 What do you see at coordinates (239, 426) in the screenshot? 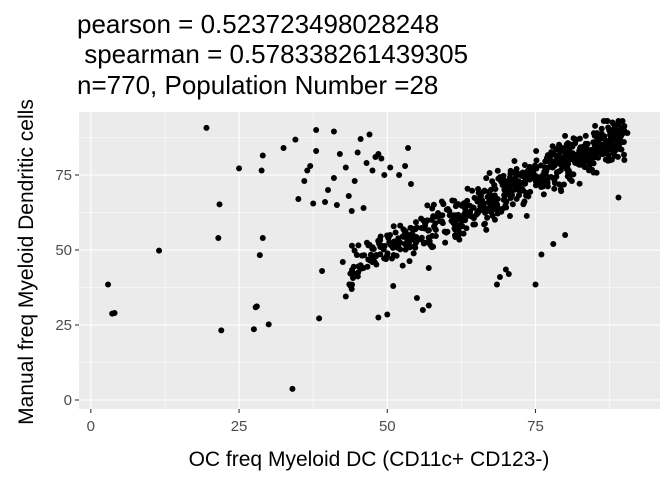
I see `x-tick-label: 25` at bounding box center [239, 426].